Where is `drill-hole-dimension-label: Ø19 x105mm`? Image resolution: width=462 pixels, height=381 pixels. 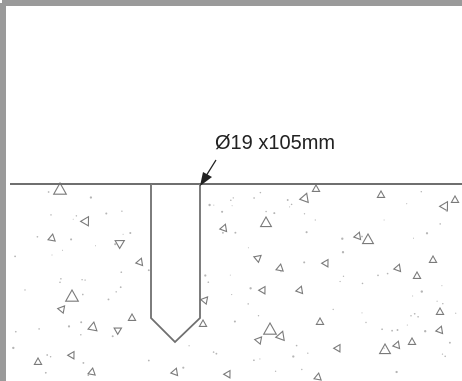
drill-hole-dimension-label: Ø19 x105mm is located at coordinates (275, 143).